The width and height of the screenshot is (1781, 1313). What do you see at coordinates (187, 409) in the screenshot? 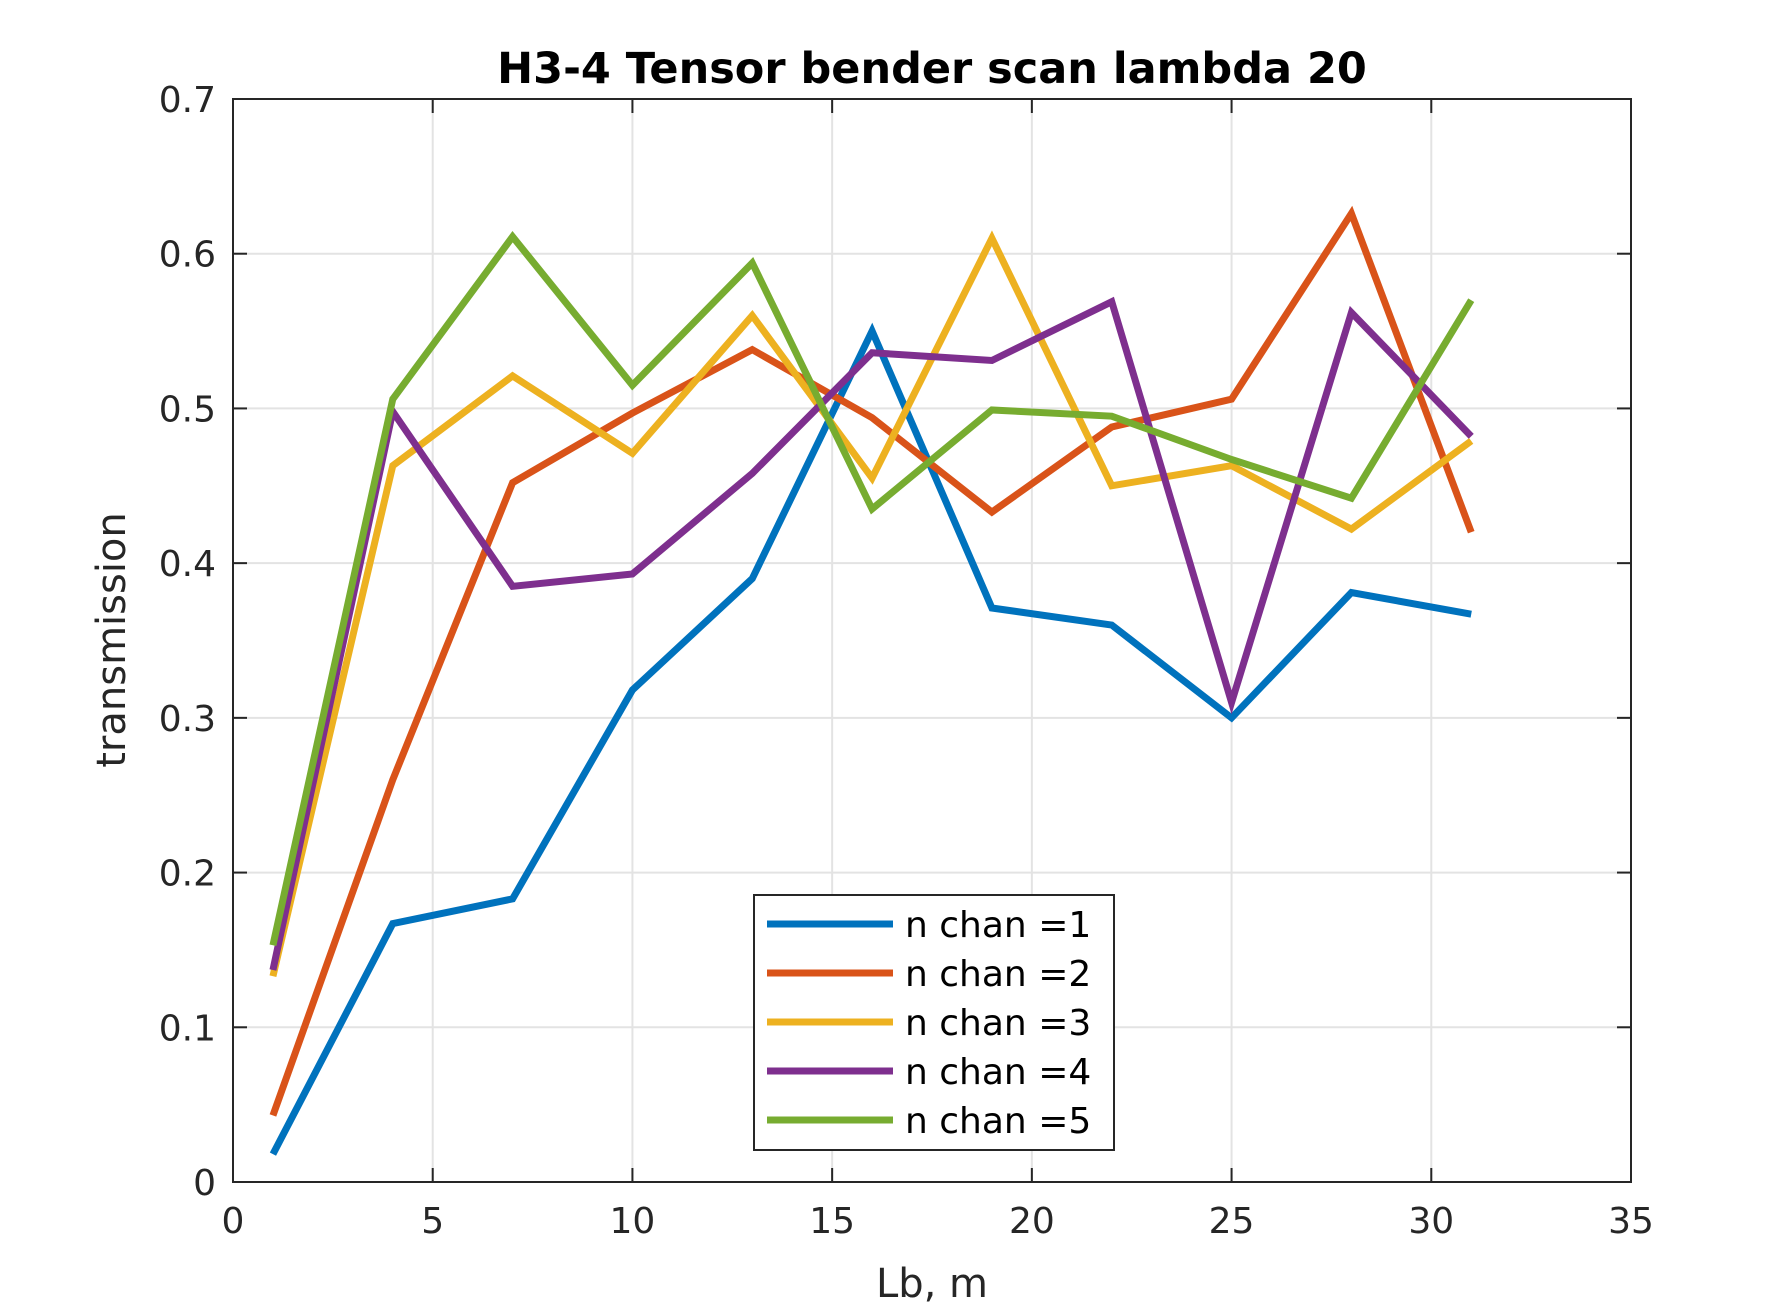
I see `y-tick-label: 0.5` at bounding box center [187, 409].